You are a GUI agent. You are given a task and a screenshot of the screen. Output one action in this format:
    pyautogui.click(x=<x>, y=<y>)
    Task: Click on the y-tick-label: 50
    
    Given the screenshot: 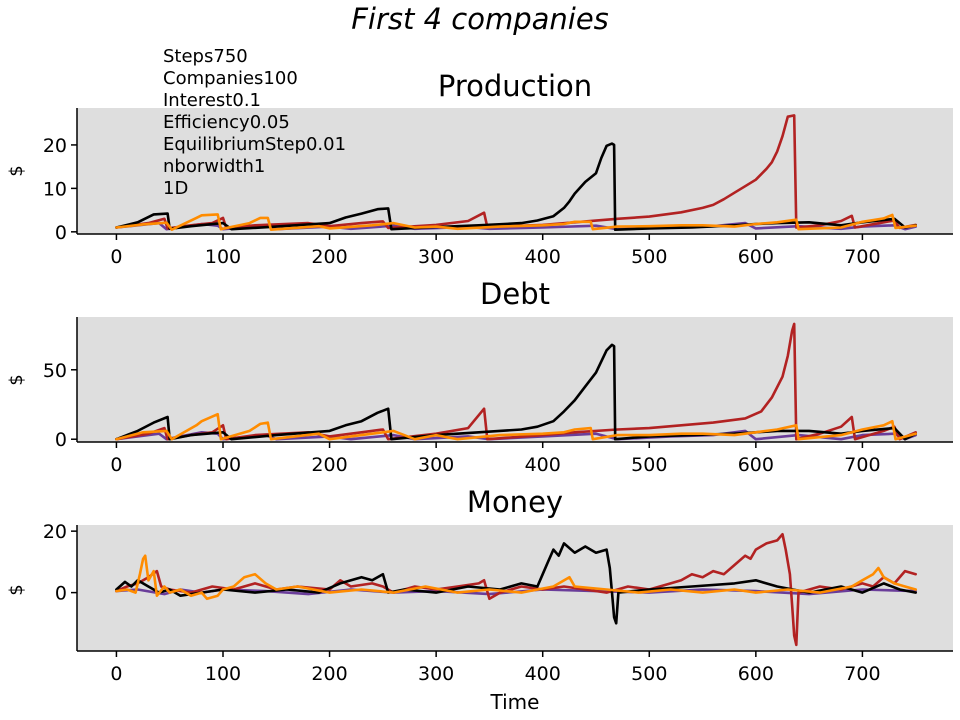 What is the action you would take?
    pyautogui.click(x=55, y=371)
    